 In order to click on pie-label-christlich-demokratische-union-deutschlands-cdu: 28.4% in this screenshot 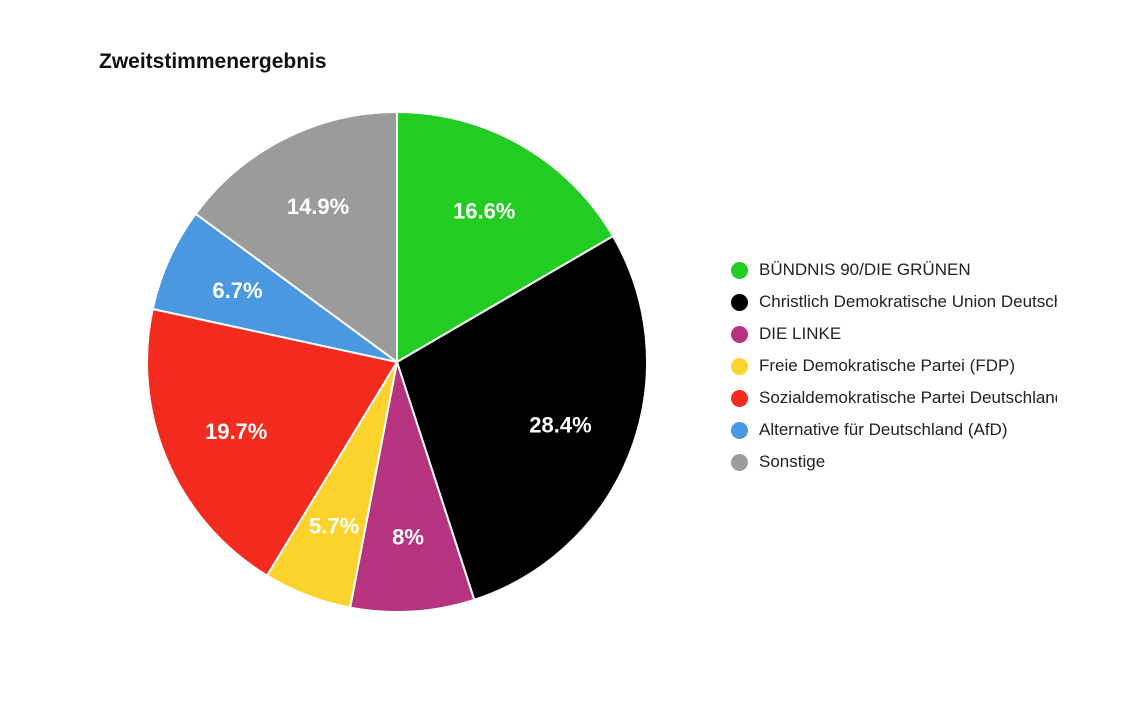, I will do `click(560, 424)`.